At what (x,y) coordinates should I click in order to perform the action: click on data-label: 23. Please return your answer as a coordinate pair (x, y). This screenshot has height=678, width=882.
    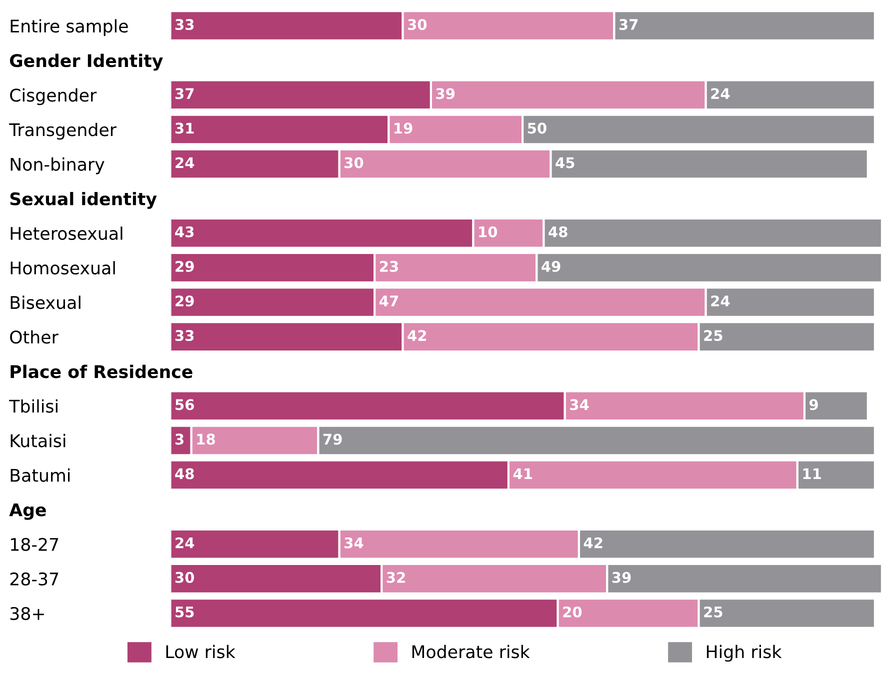
    Looking at the image, I should click on (389, 266).